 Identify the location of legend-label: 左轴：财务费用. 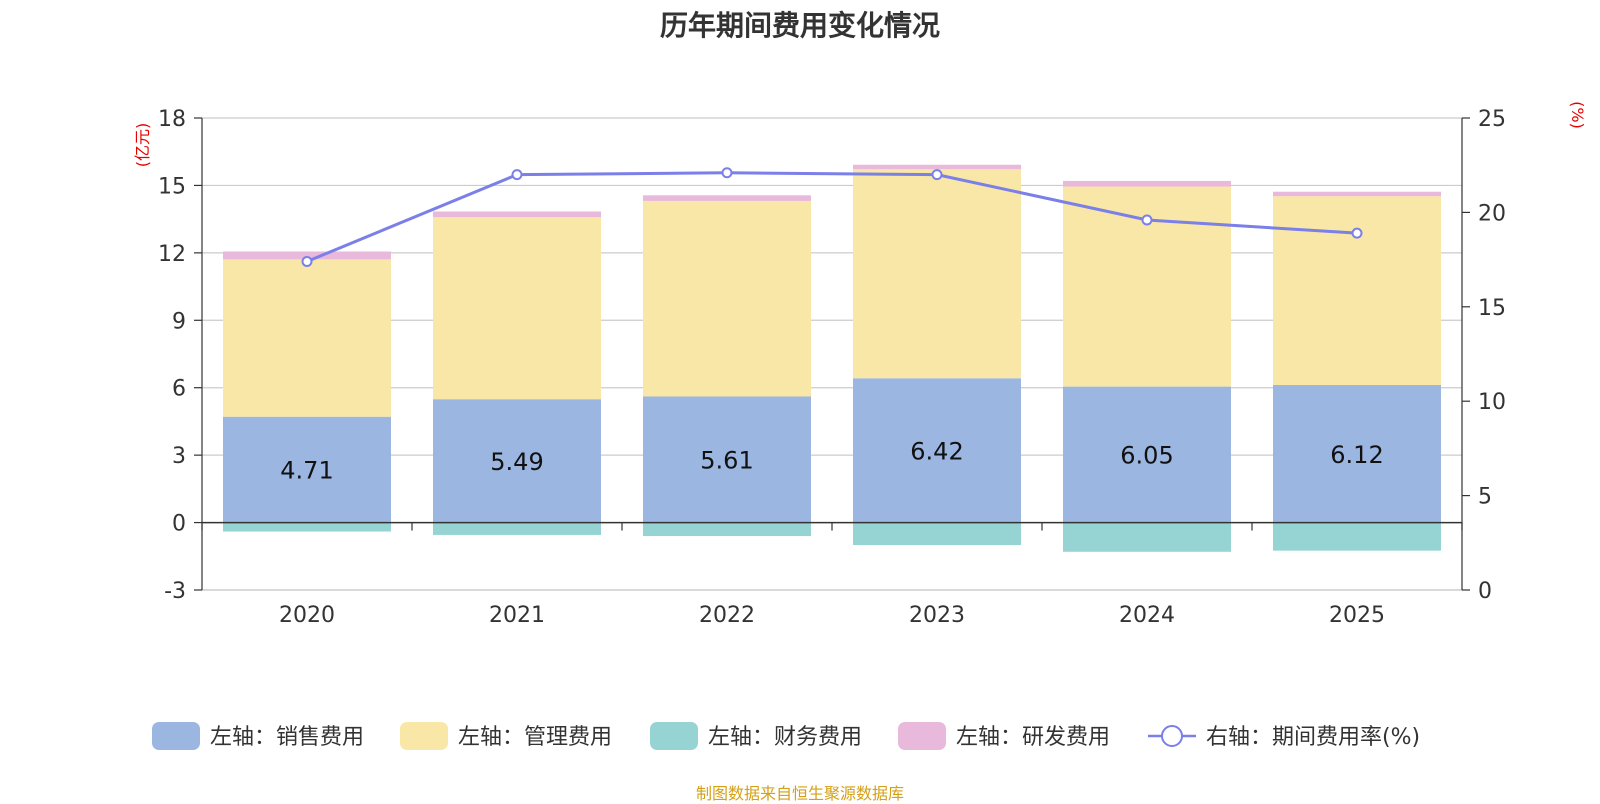
(785, 737).